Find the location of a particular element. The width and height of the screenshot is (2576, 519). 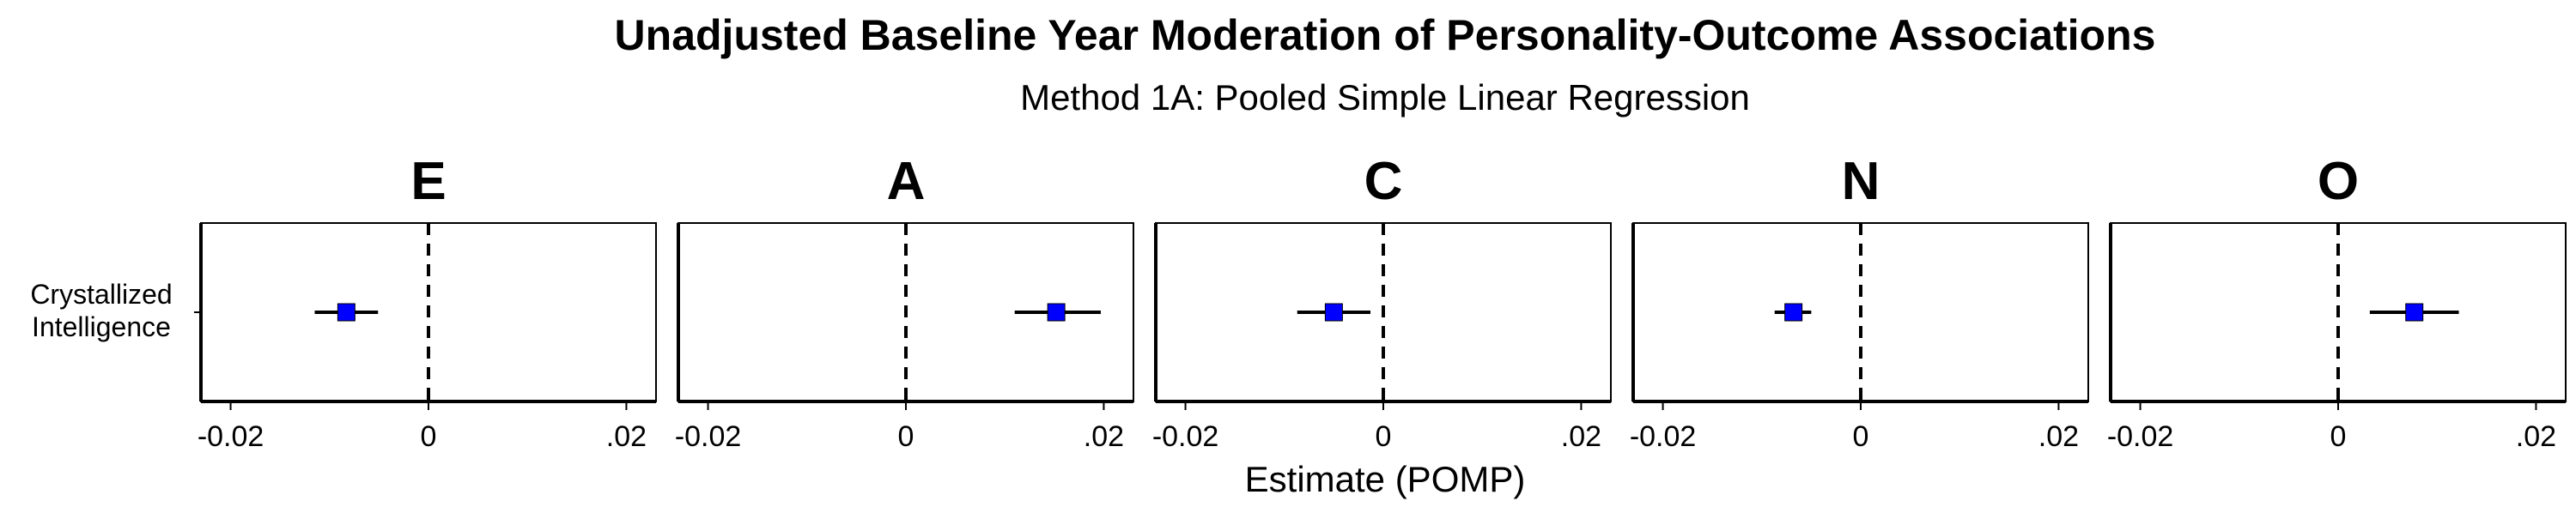

panel-e-x-tick-label: 0 is located at coordinates (429, 436).